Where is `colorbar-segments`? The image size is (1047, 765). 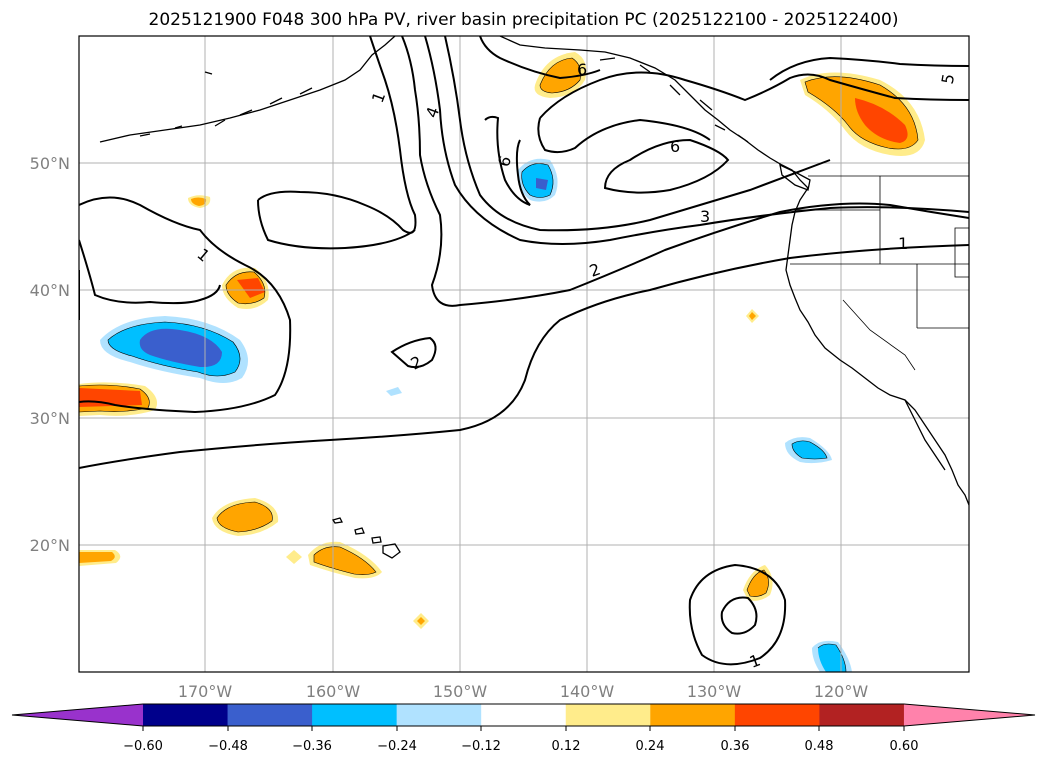 colorbar-segments is located at coordinates (523, 715).